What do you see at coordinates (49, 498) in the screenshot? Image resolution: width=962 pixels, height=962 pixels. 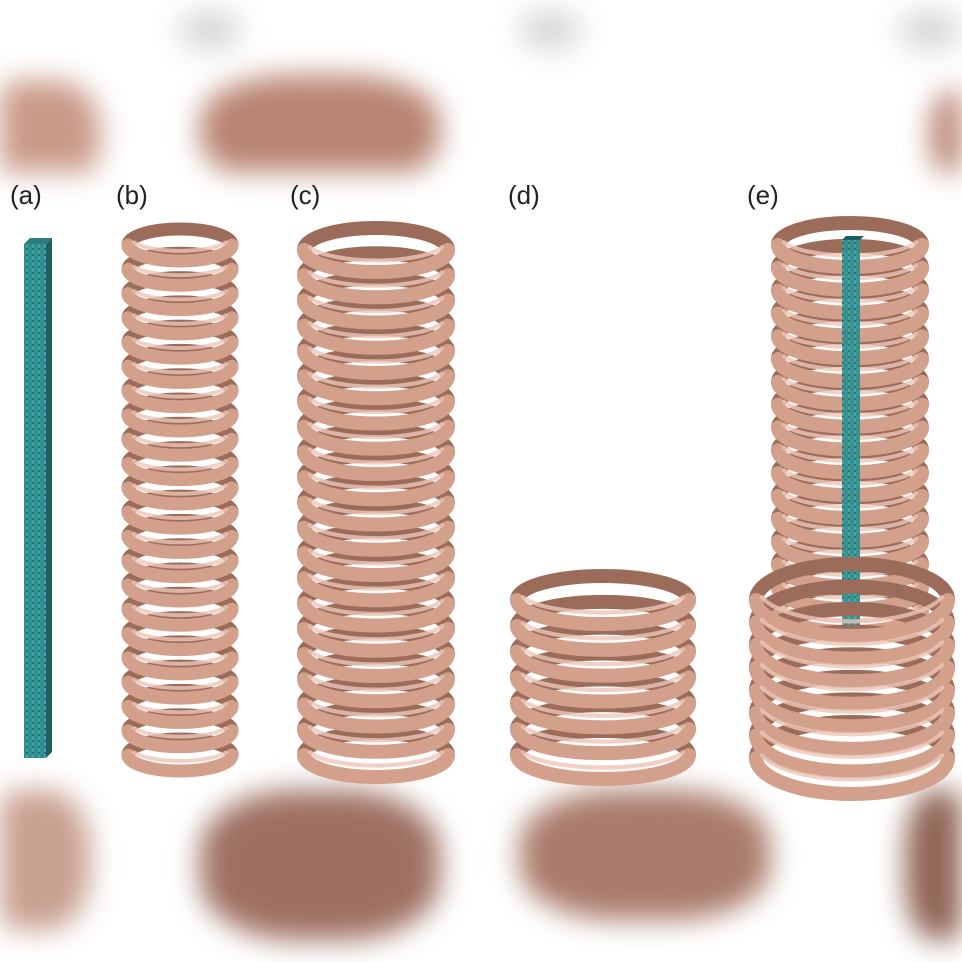 I see `mesh-bar-side` at bounding box center [49, 498].